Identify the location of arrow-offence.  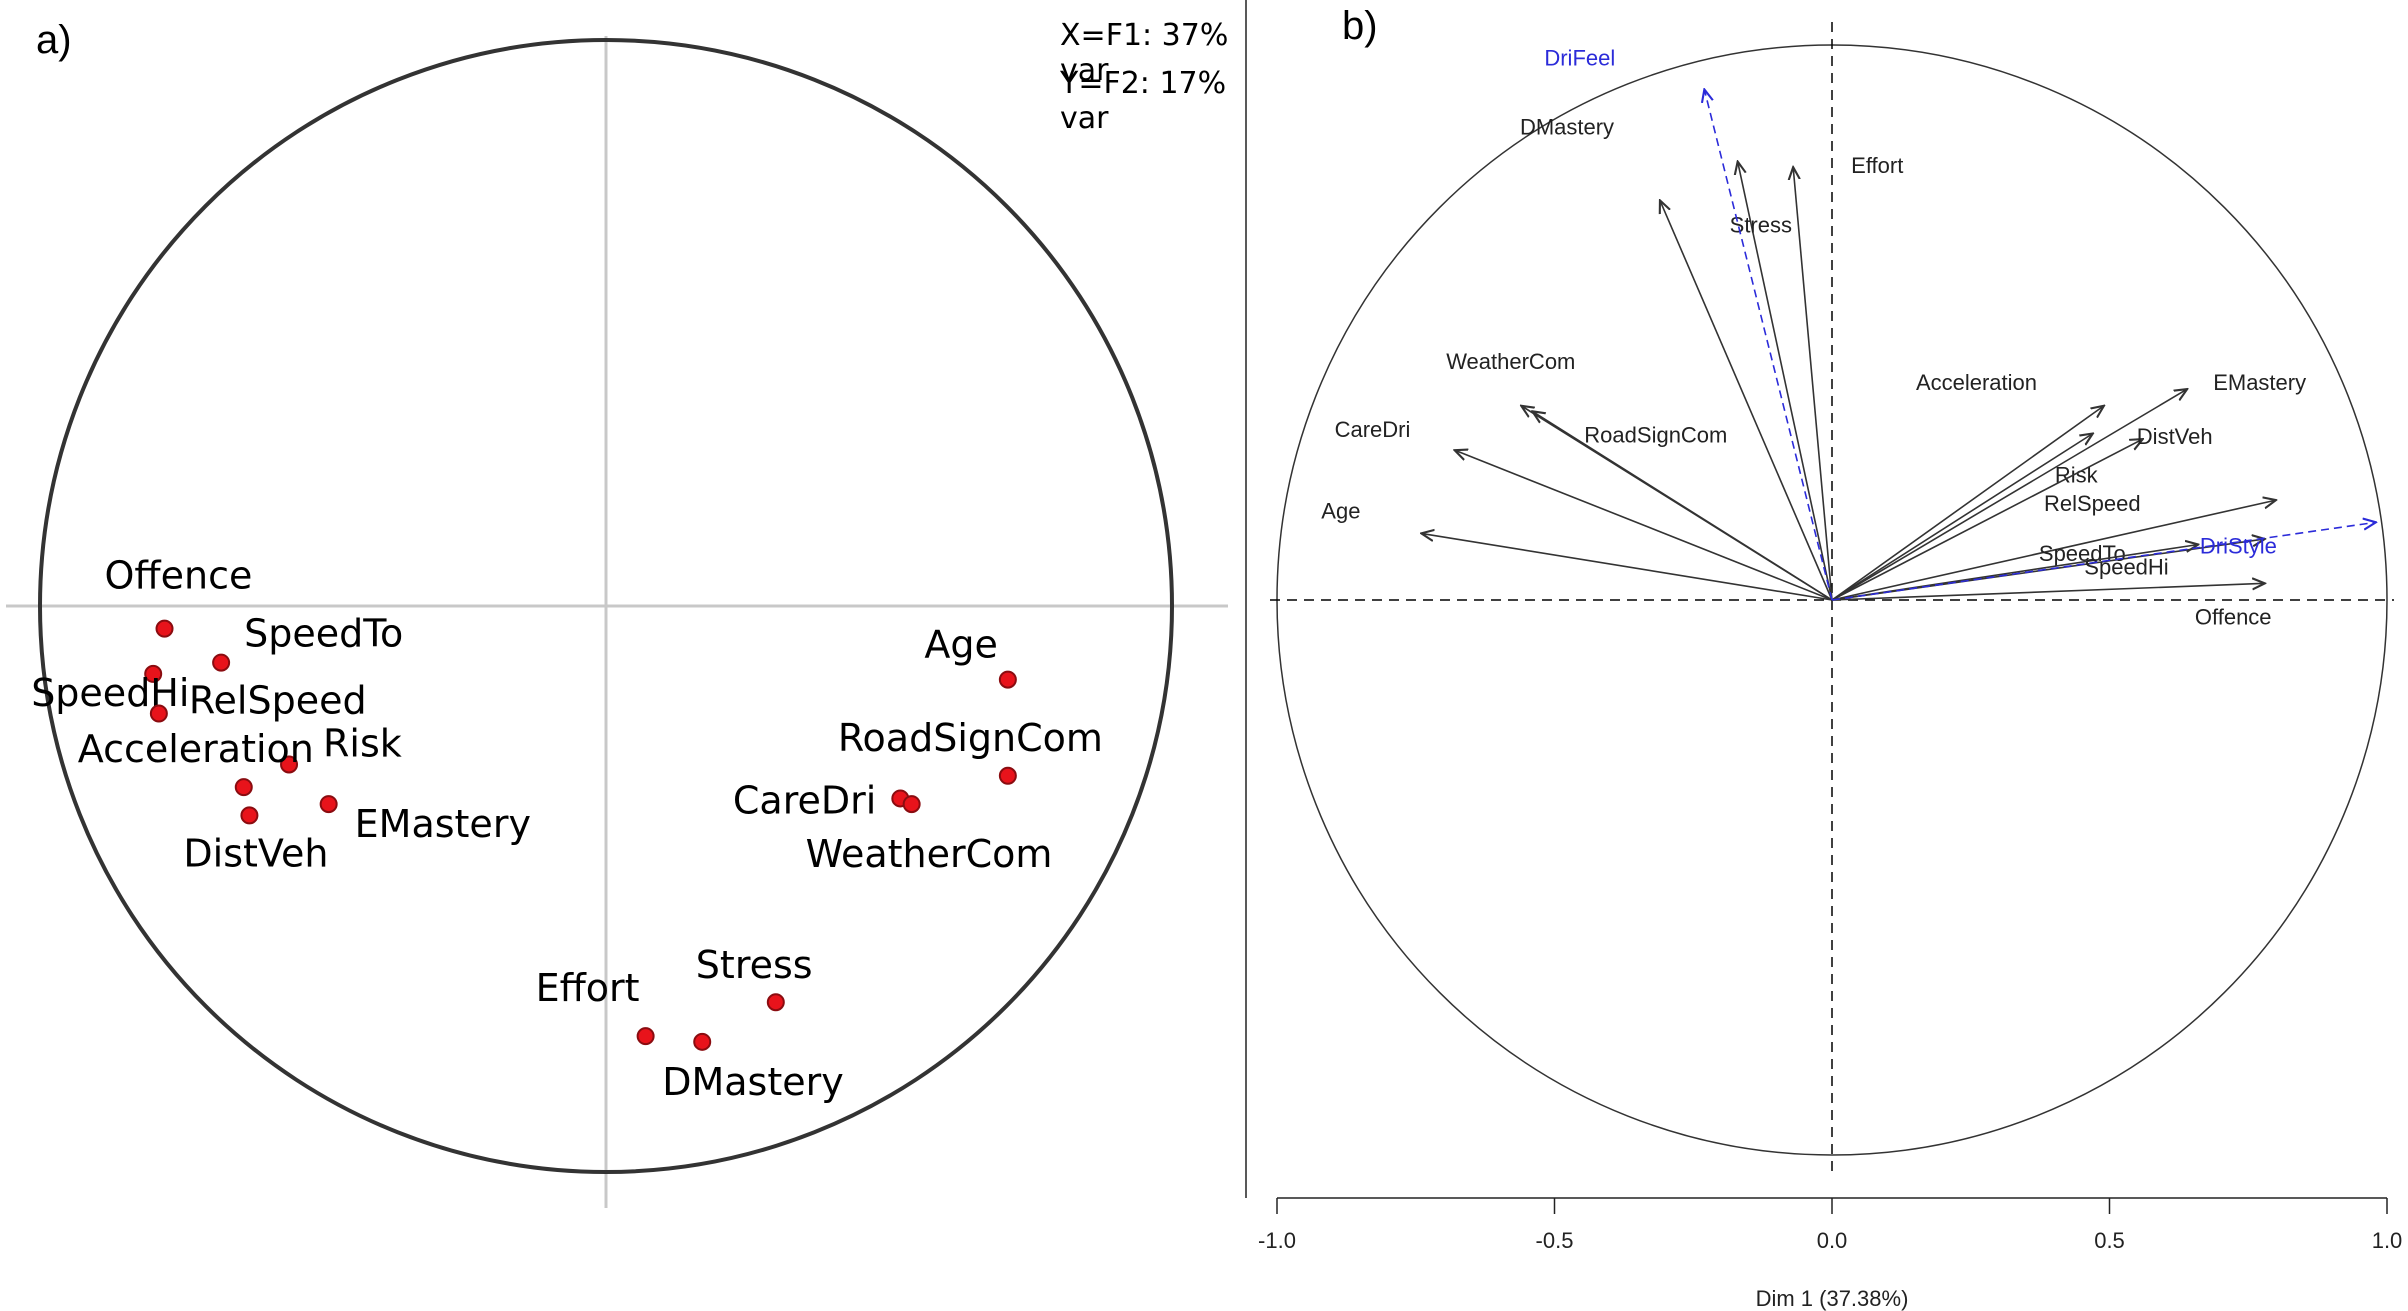
(2048, 592).